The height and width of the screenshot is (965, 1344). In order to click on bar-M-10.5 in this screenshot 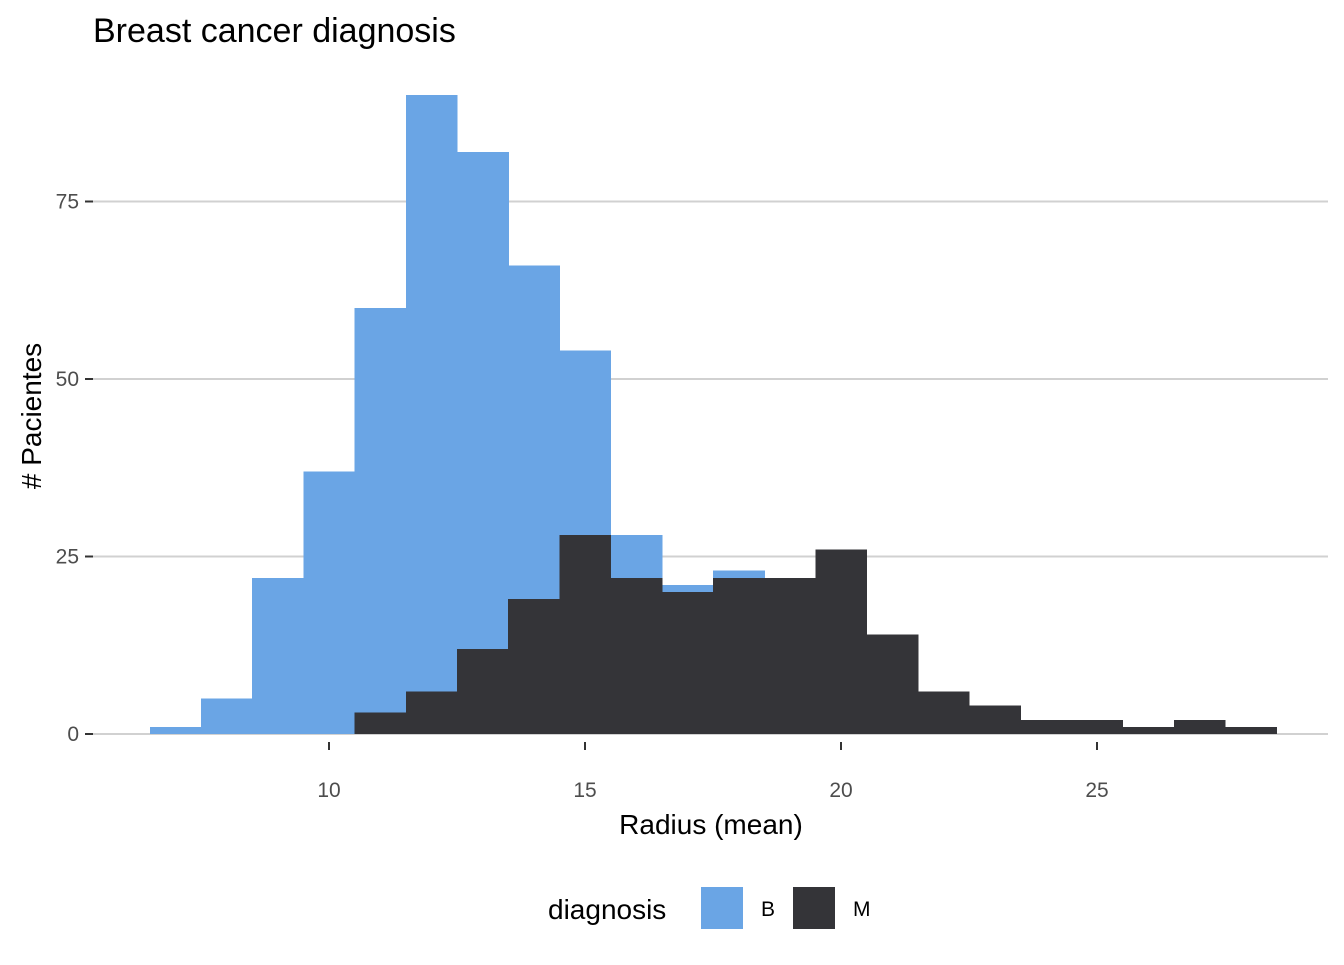, I will do `click(380, 723)`.